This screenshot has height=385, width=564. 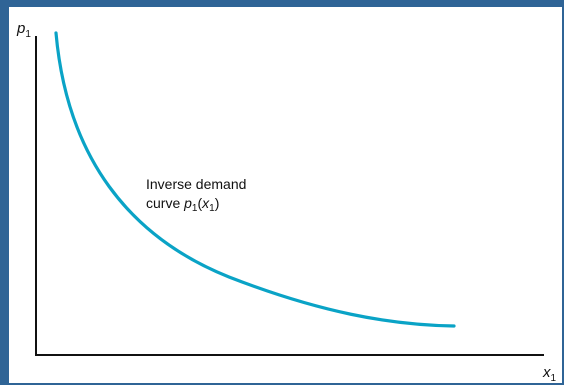 What do you see at coordinates (23, 30) in the screenshot?
I see `y-axis-label: p1` at bounding box center [23, 30].